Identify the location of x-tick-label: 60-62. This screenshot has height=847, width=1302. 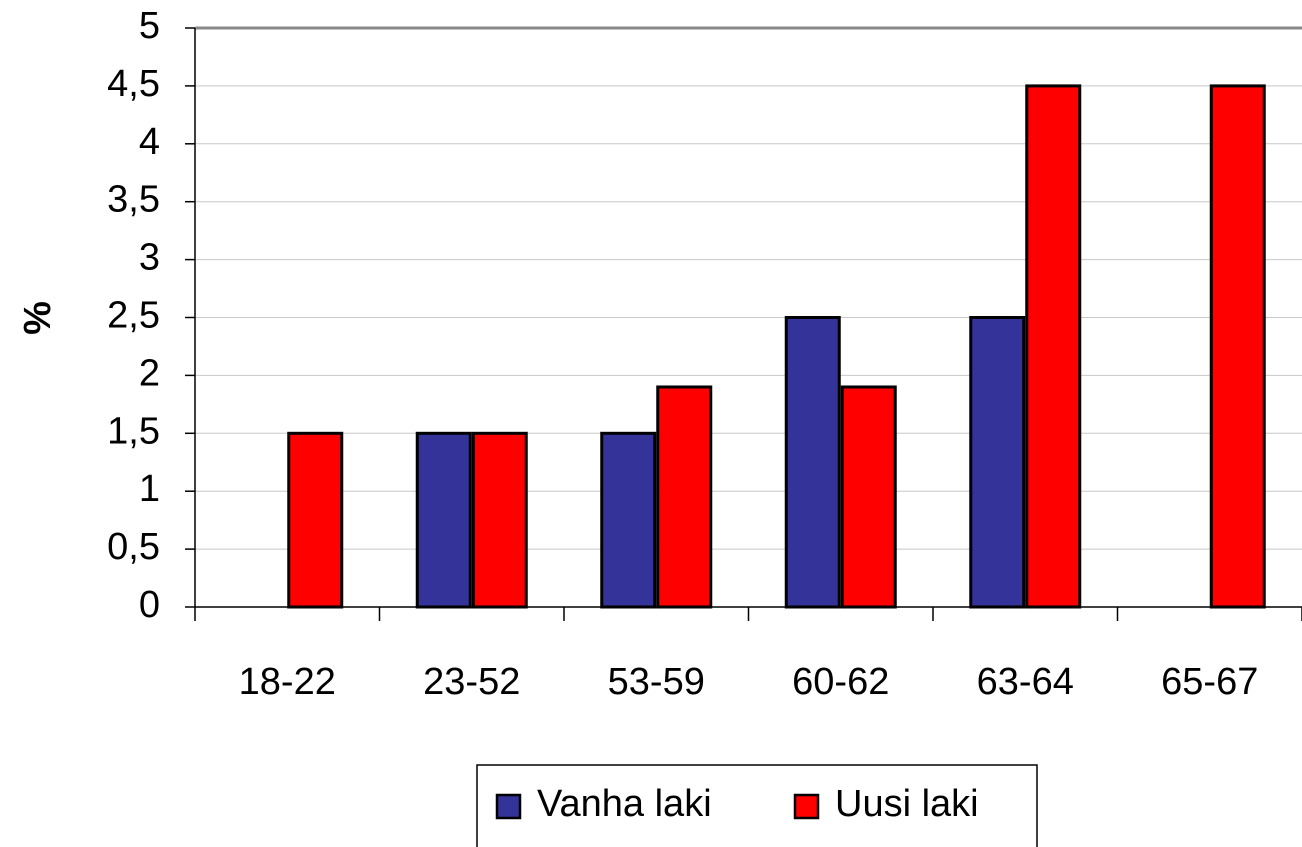
(840, 682).